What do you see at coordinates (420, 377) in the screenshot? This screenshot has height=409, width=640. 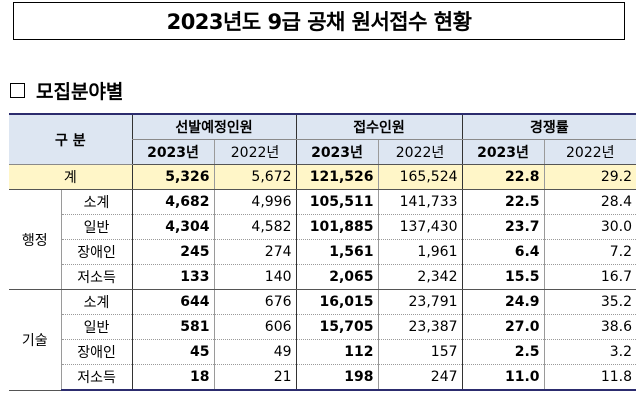 I see `cell: 247` at bounding box center [420, 377].